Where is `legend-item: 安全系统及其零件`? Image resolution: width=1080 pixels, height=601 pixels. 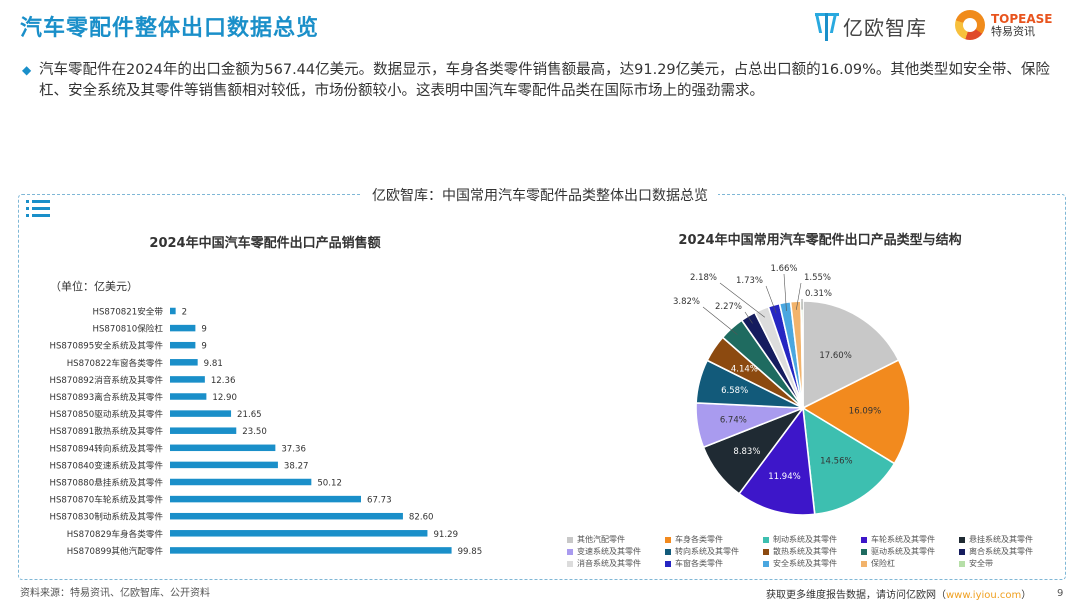 legend-item: 安全系统及其零件 is located at coordinates (812, 563).